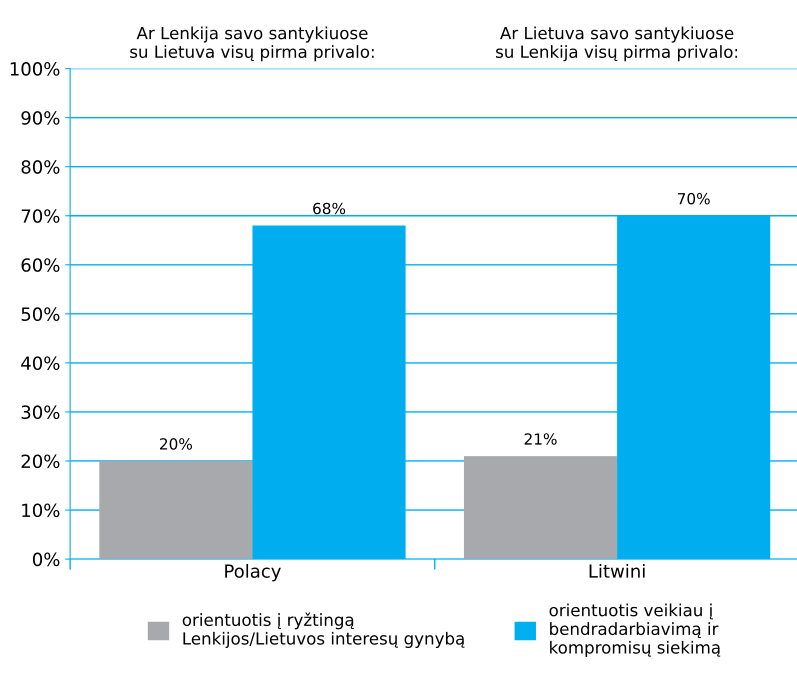 This screenshot has width=797, height=686. I want to click on y-tick-label: 80%, so click(41, 167).